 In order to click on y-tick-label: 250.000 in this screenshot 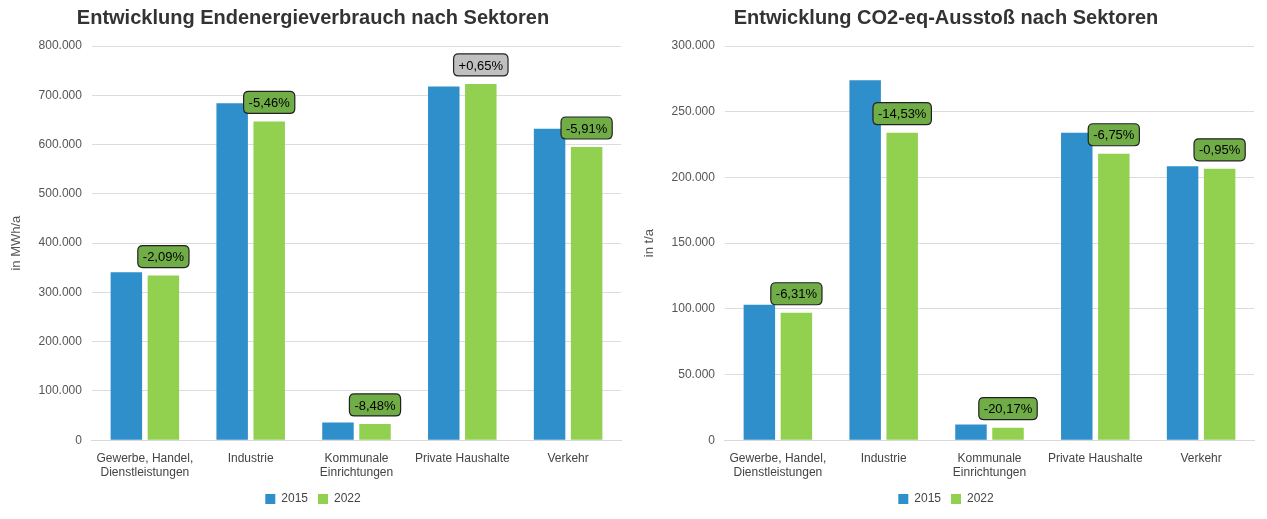, I will do `click(693, 111)`.